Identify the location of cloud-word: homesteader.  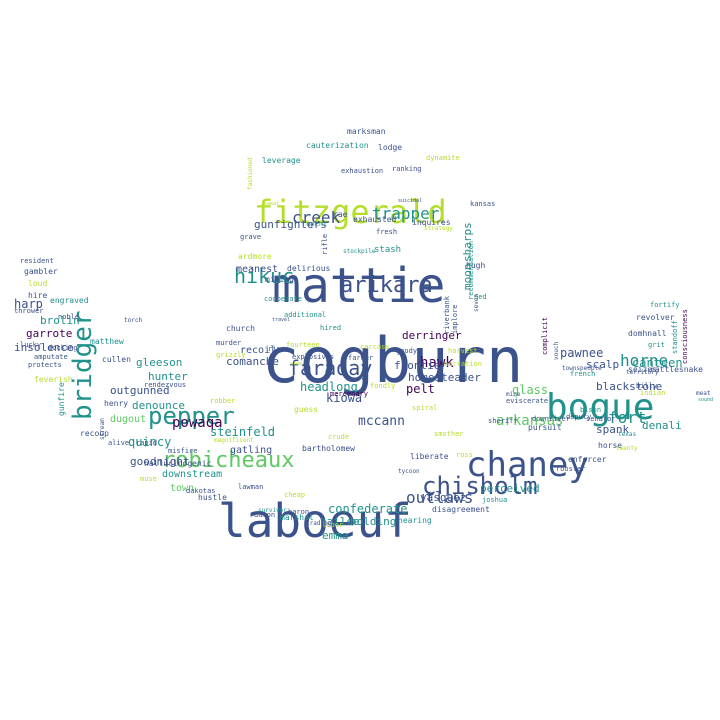
(444, 377).